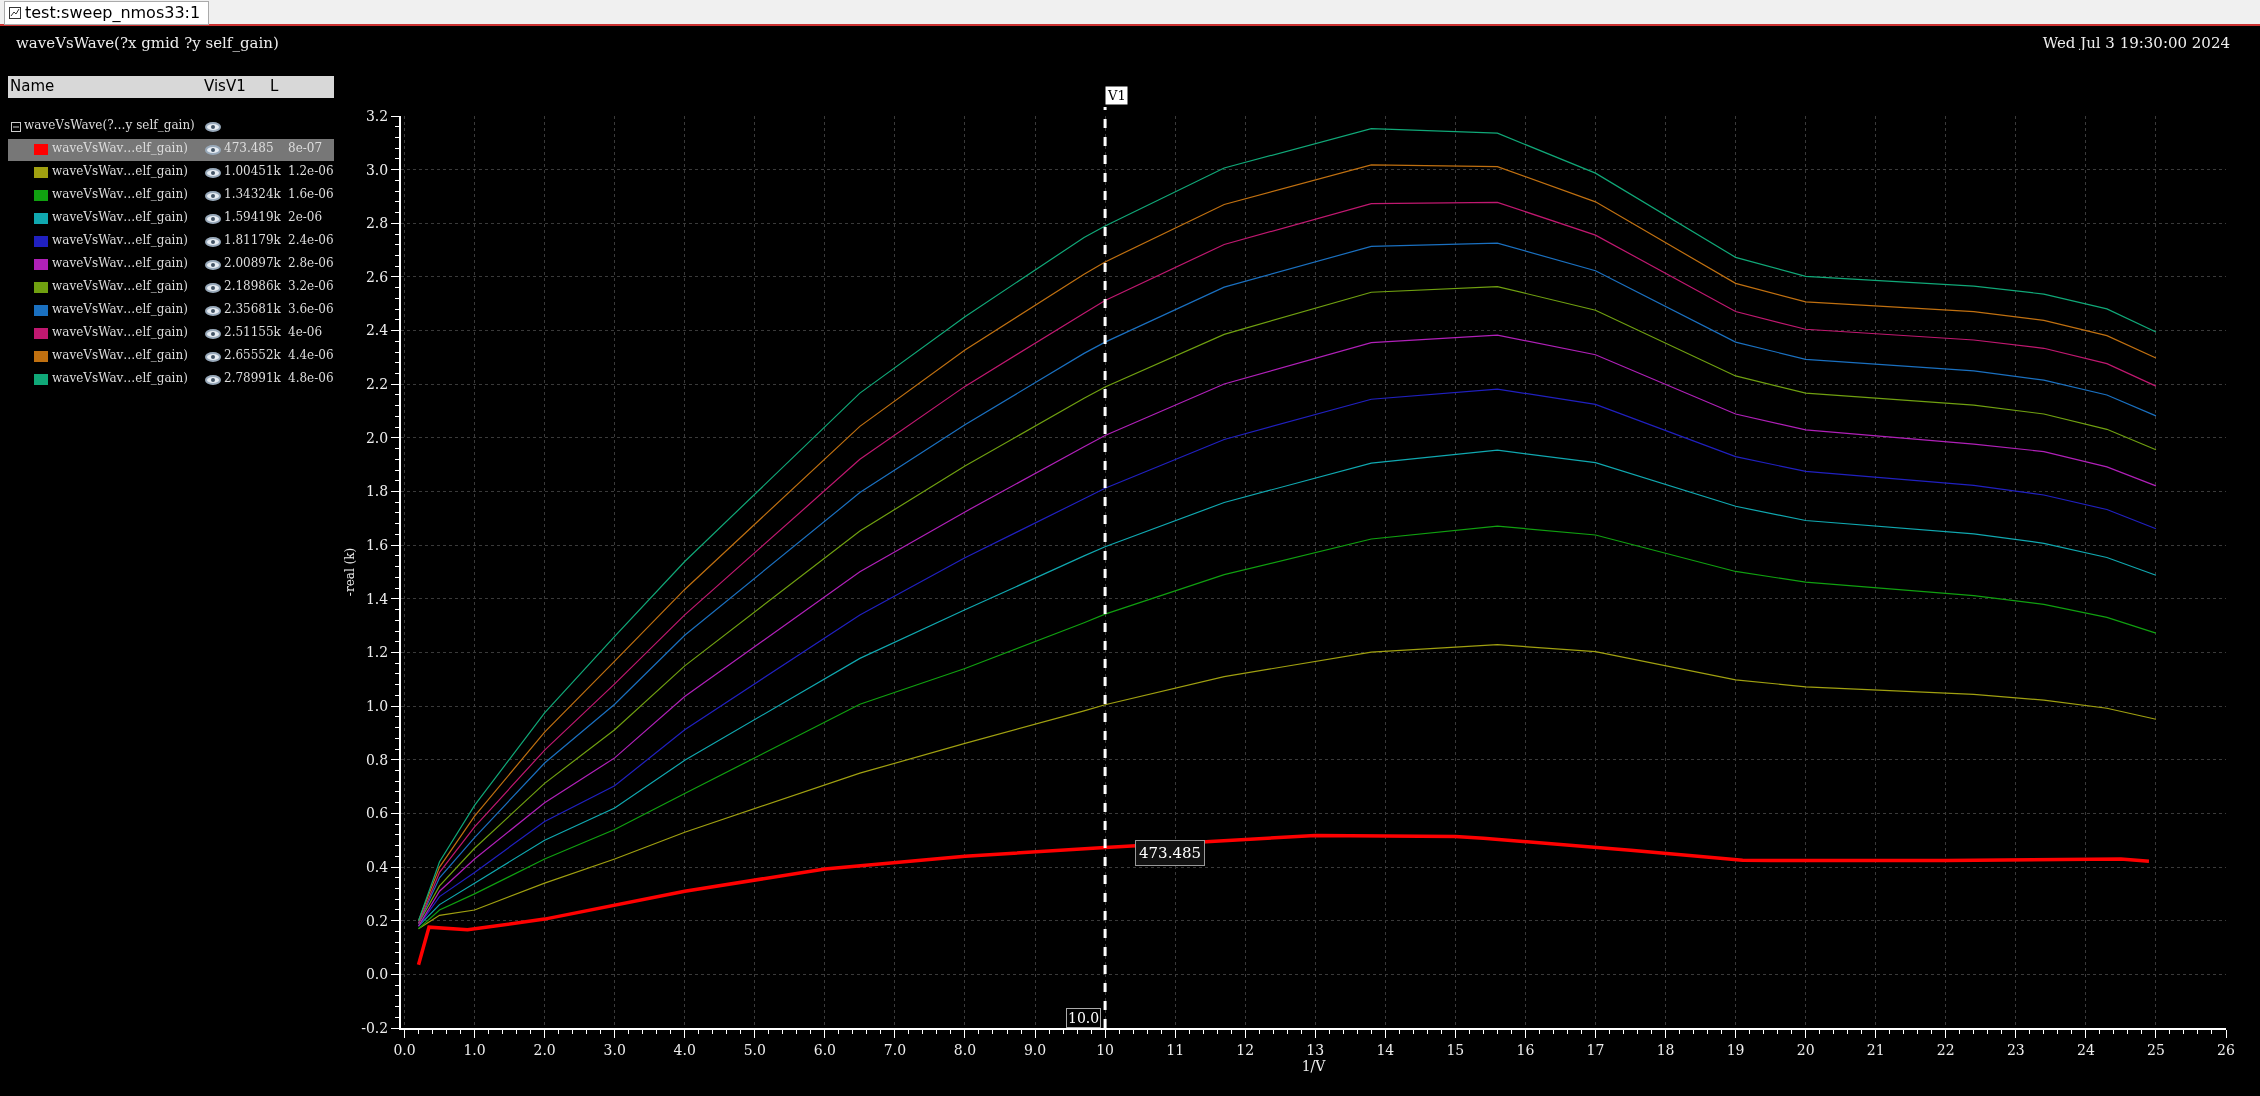 The width and height of the screenshot is (2260, 1096). Describe the element at coordinates (1035, 1049) in the screenshot. I see `x-tick-label: 9.0` at that location.